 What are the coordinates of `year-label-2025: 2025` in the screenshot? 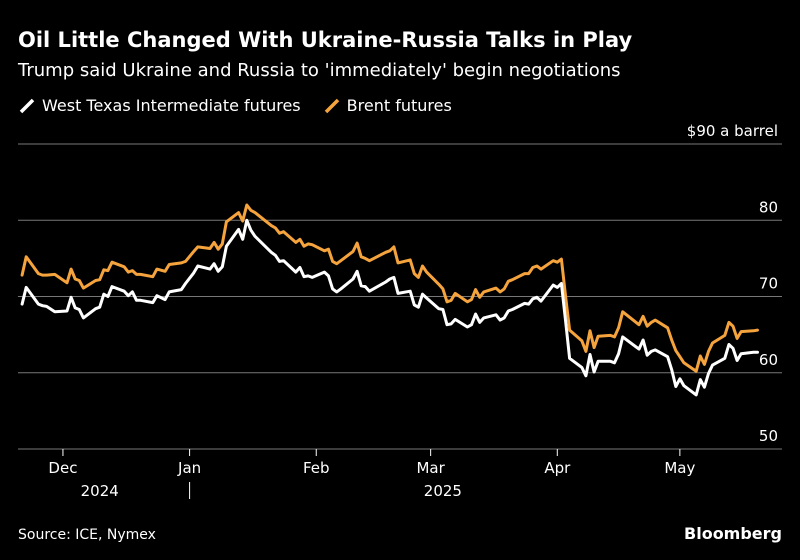 It's located at (443, 491).